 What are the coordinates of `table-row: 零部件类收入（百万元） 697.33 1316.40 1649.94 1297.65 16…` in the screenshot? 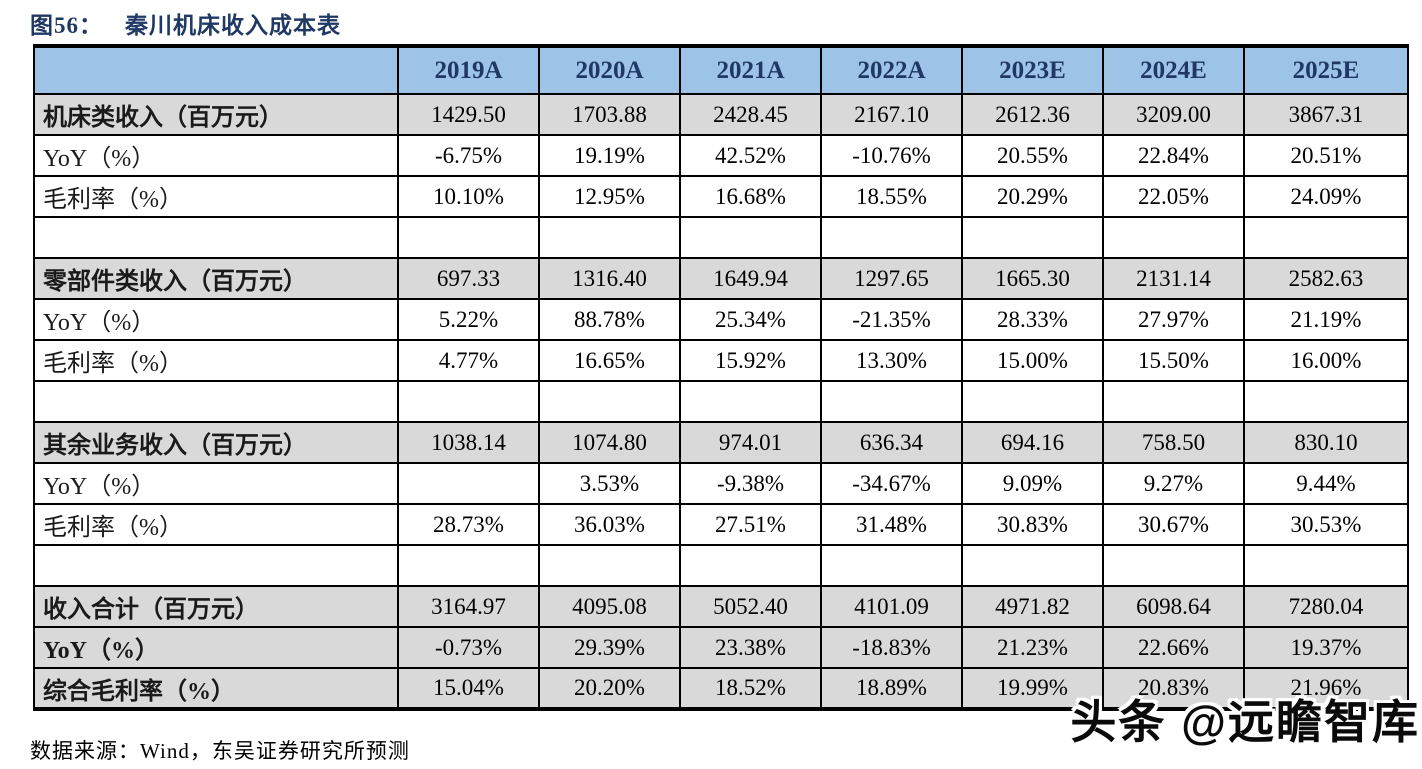 It's located at (721, 278).